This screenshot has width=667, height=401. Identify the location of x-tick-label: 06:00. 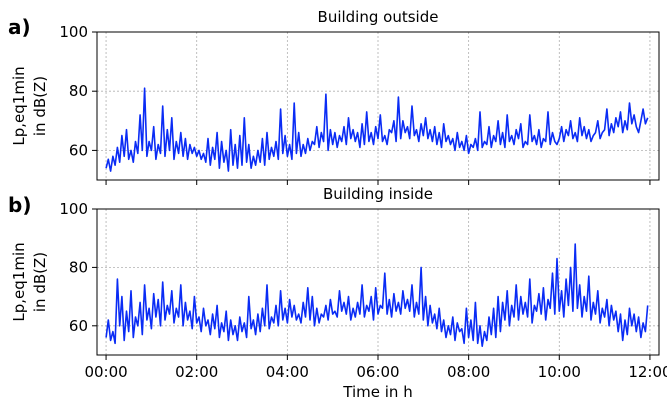
(377, 372).